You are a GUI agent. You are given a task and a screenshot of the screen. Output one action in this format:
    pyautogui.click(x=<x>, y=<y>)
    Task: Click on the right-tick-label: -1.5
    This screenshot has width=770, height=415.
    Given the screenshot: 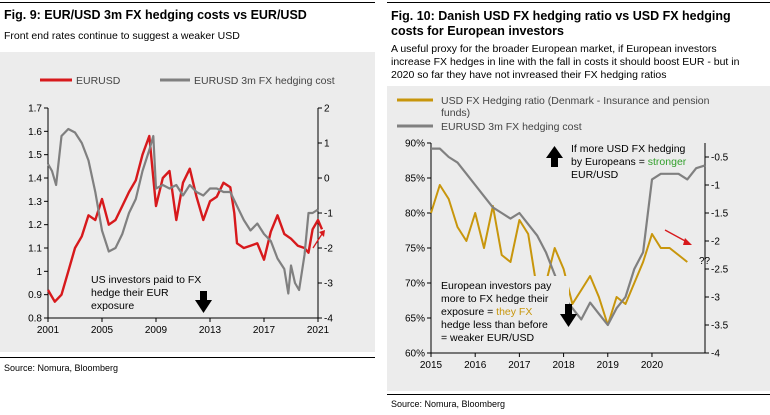 What is the action you would take?
    pyautogui.click(x=720, y=214)
    